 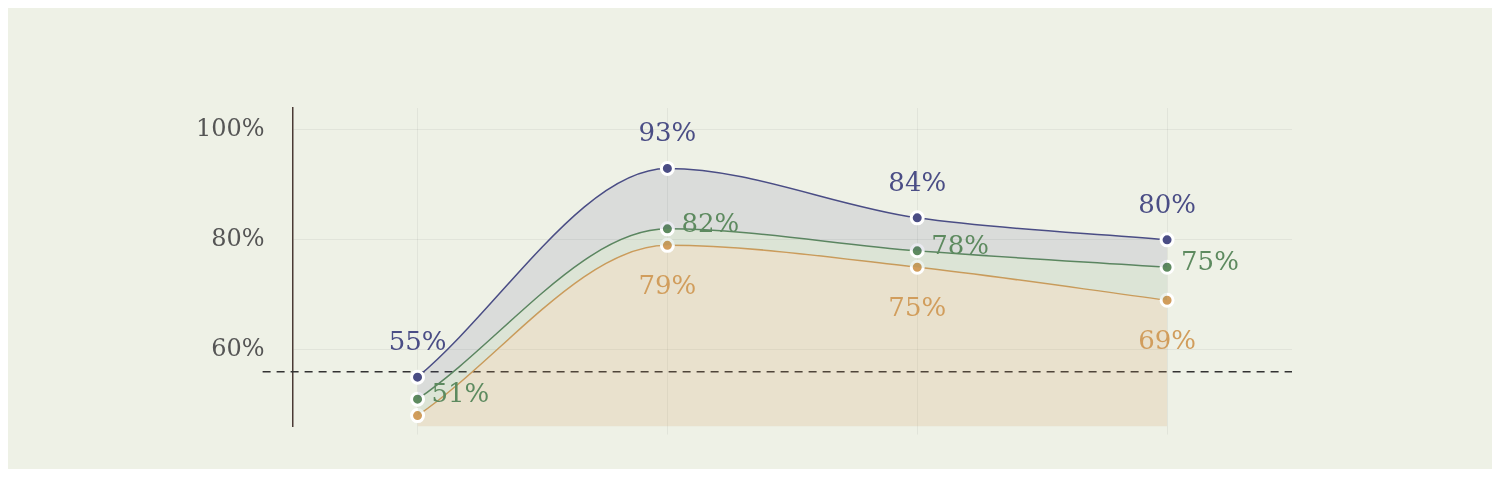 What do you see at coordinates (230, 128) in the screenshot?
I see `y-tick-label: 100%` at bounding box center [230, 128].